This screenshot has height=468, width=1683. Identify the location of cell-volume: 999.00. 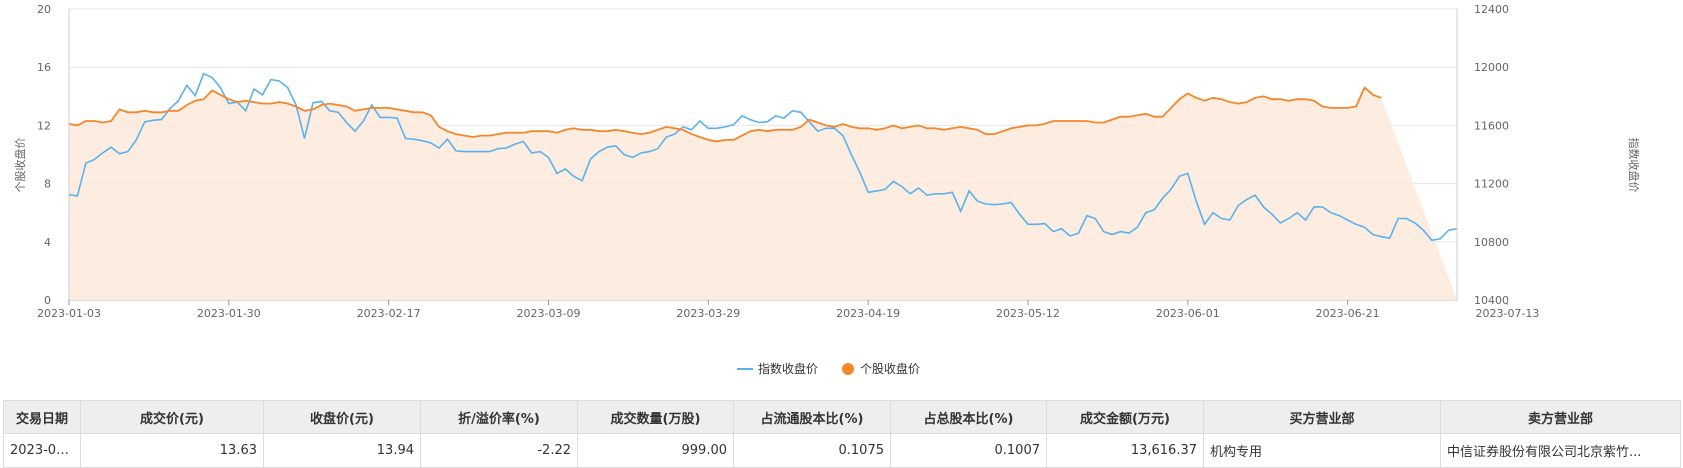
(655, 450).